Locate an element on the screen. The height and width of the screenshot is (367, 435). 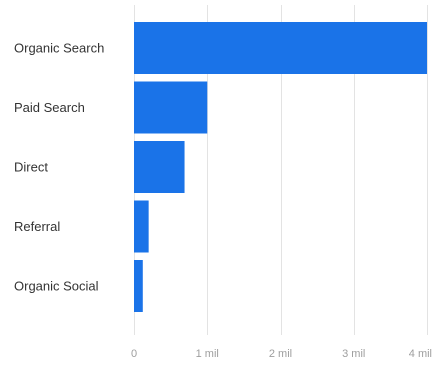
category-label-paid-search: Paid Search is located at coordinates (49, 107).